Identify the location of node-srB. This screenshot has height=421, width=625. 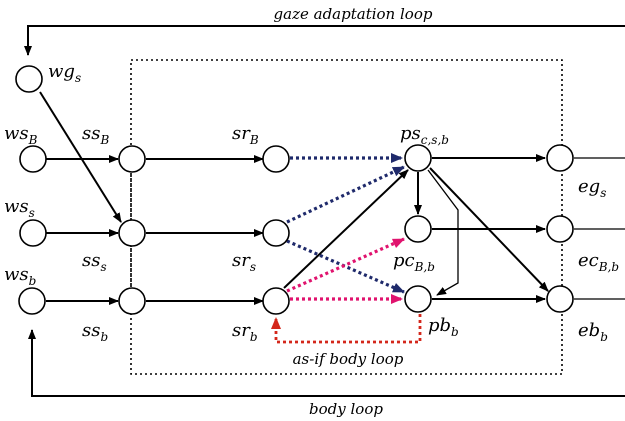
(276, 159).